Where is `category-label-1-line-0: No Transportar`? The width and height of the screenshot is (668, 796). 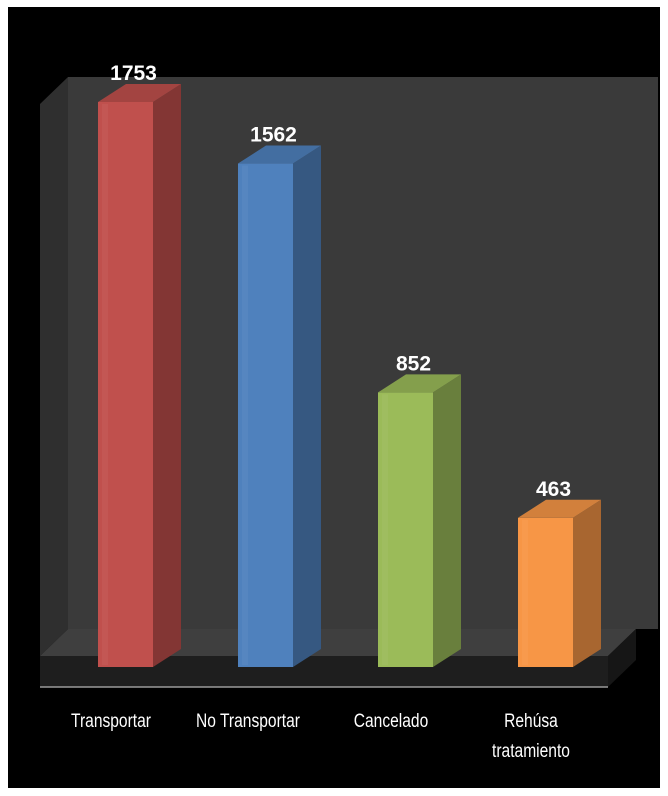
category-label-1-line-0: No Transportar is located at coordinates (248, 721).